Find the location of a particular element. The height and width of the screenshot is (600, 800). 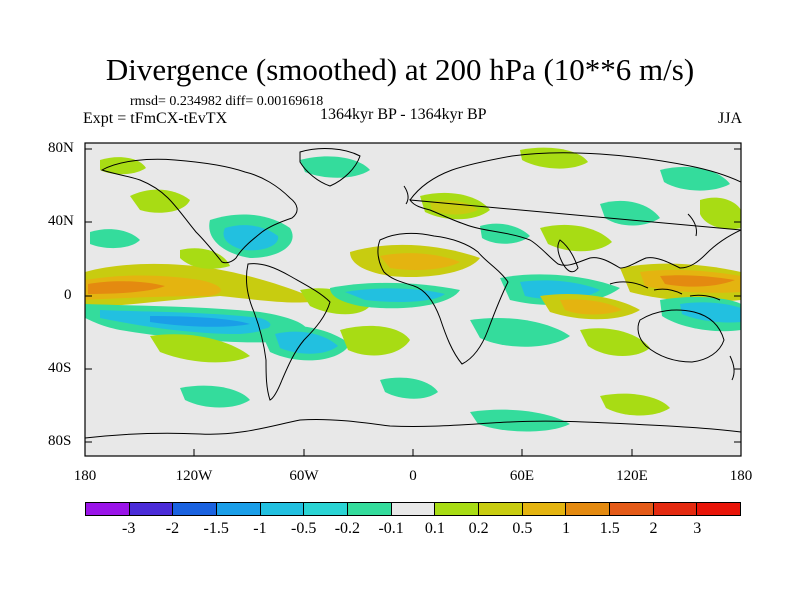

colorbar-label: 0.2 is located at coordinates (478, 528).